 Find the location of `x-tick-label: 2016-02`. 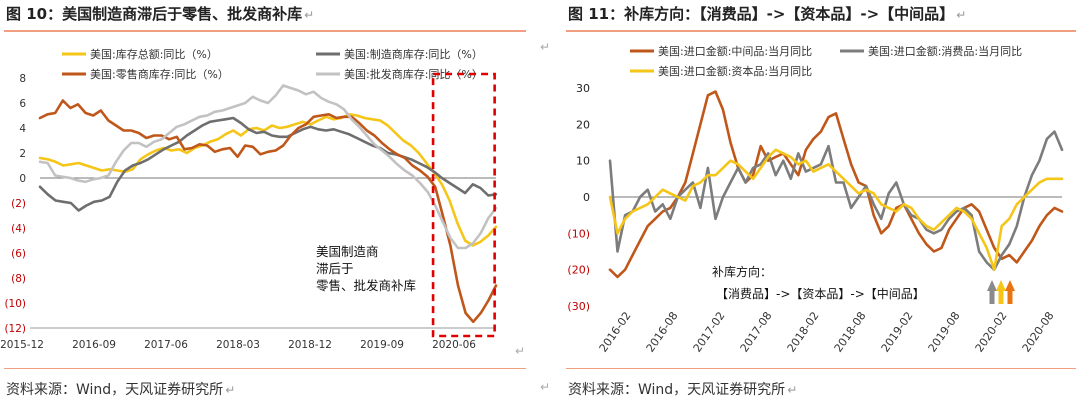

x-tick-label: 2016-02 is located at coordinates (615, 331).